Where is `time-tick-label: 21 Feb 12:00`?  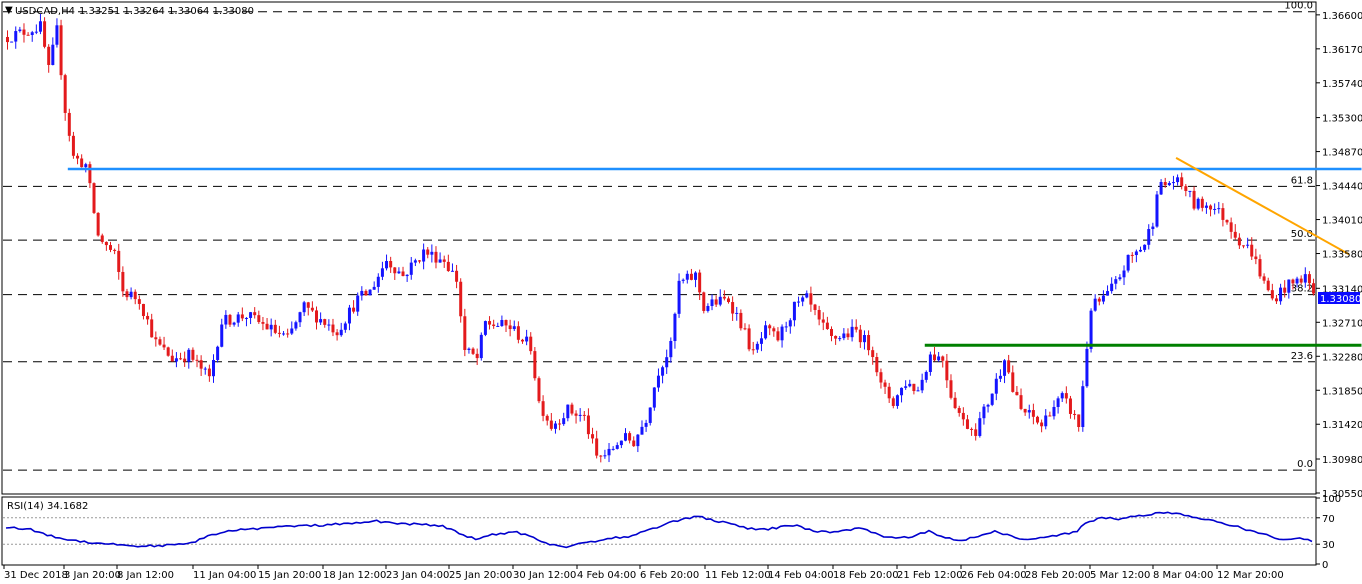 time-tick-label: 21 Feb 12:00 is located at coordinates (930, 575).